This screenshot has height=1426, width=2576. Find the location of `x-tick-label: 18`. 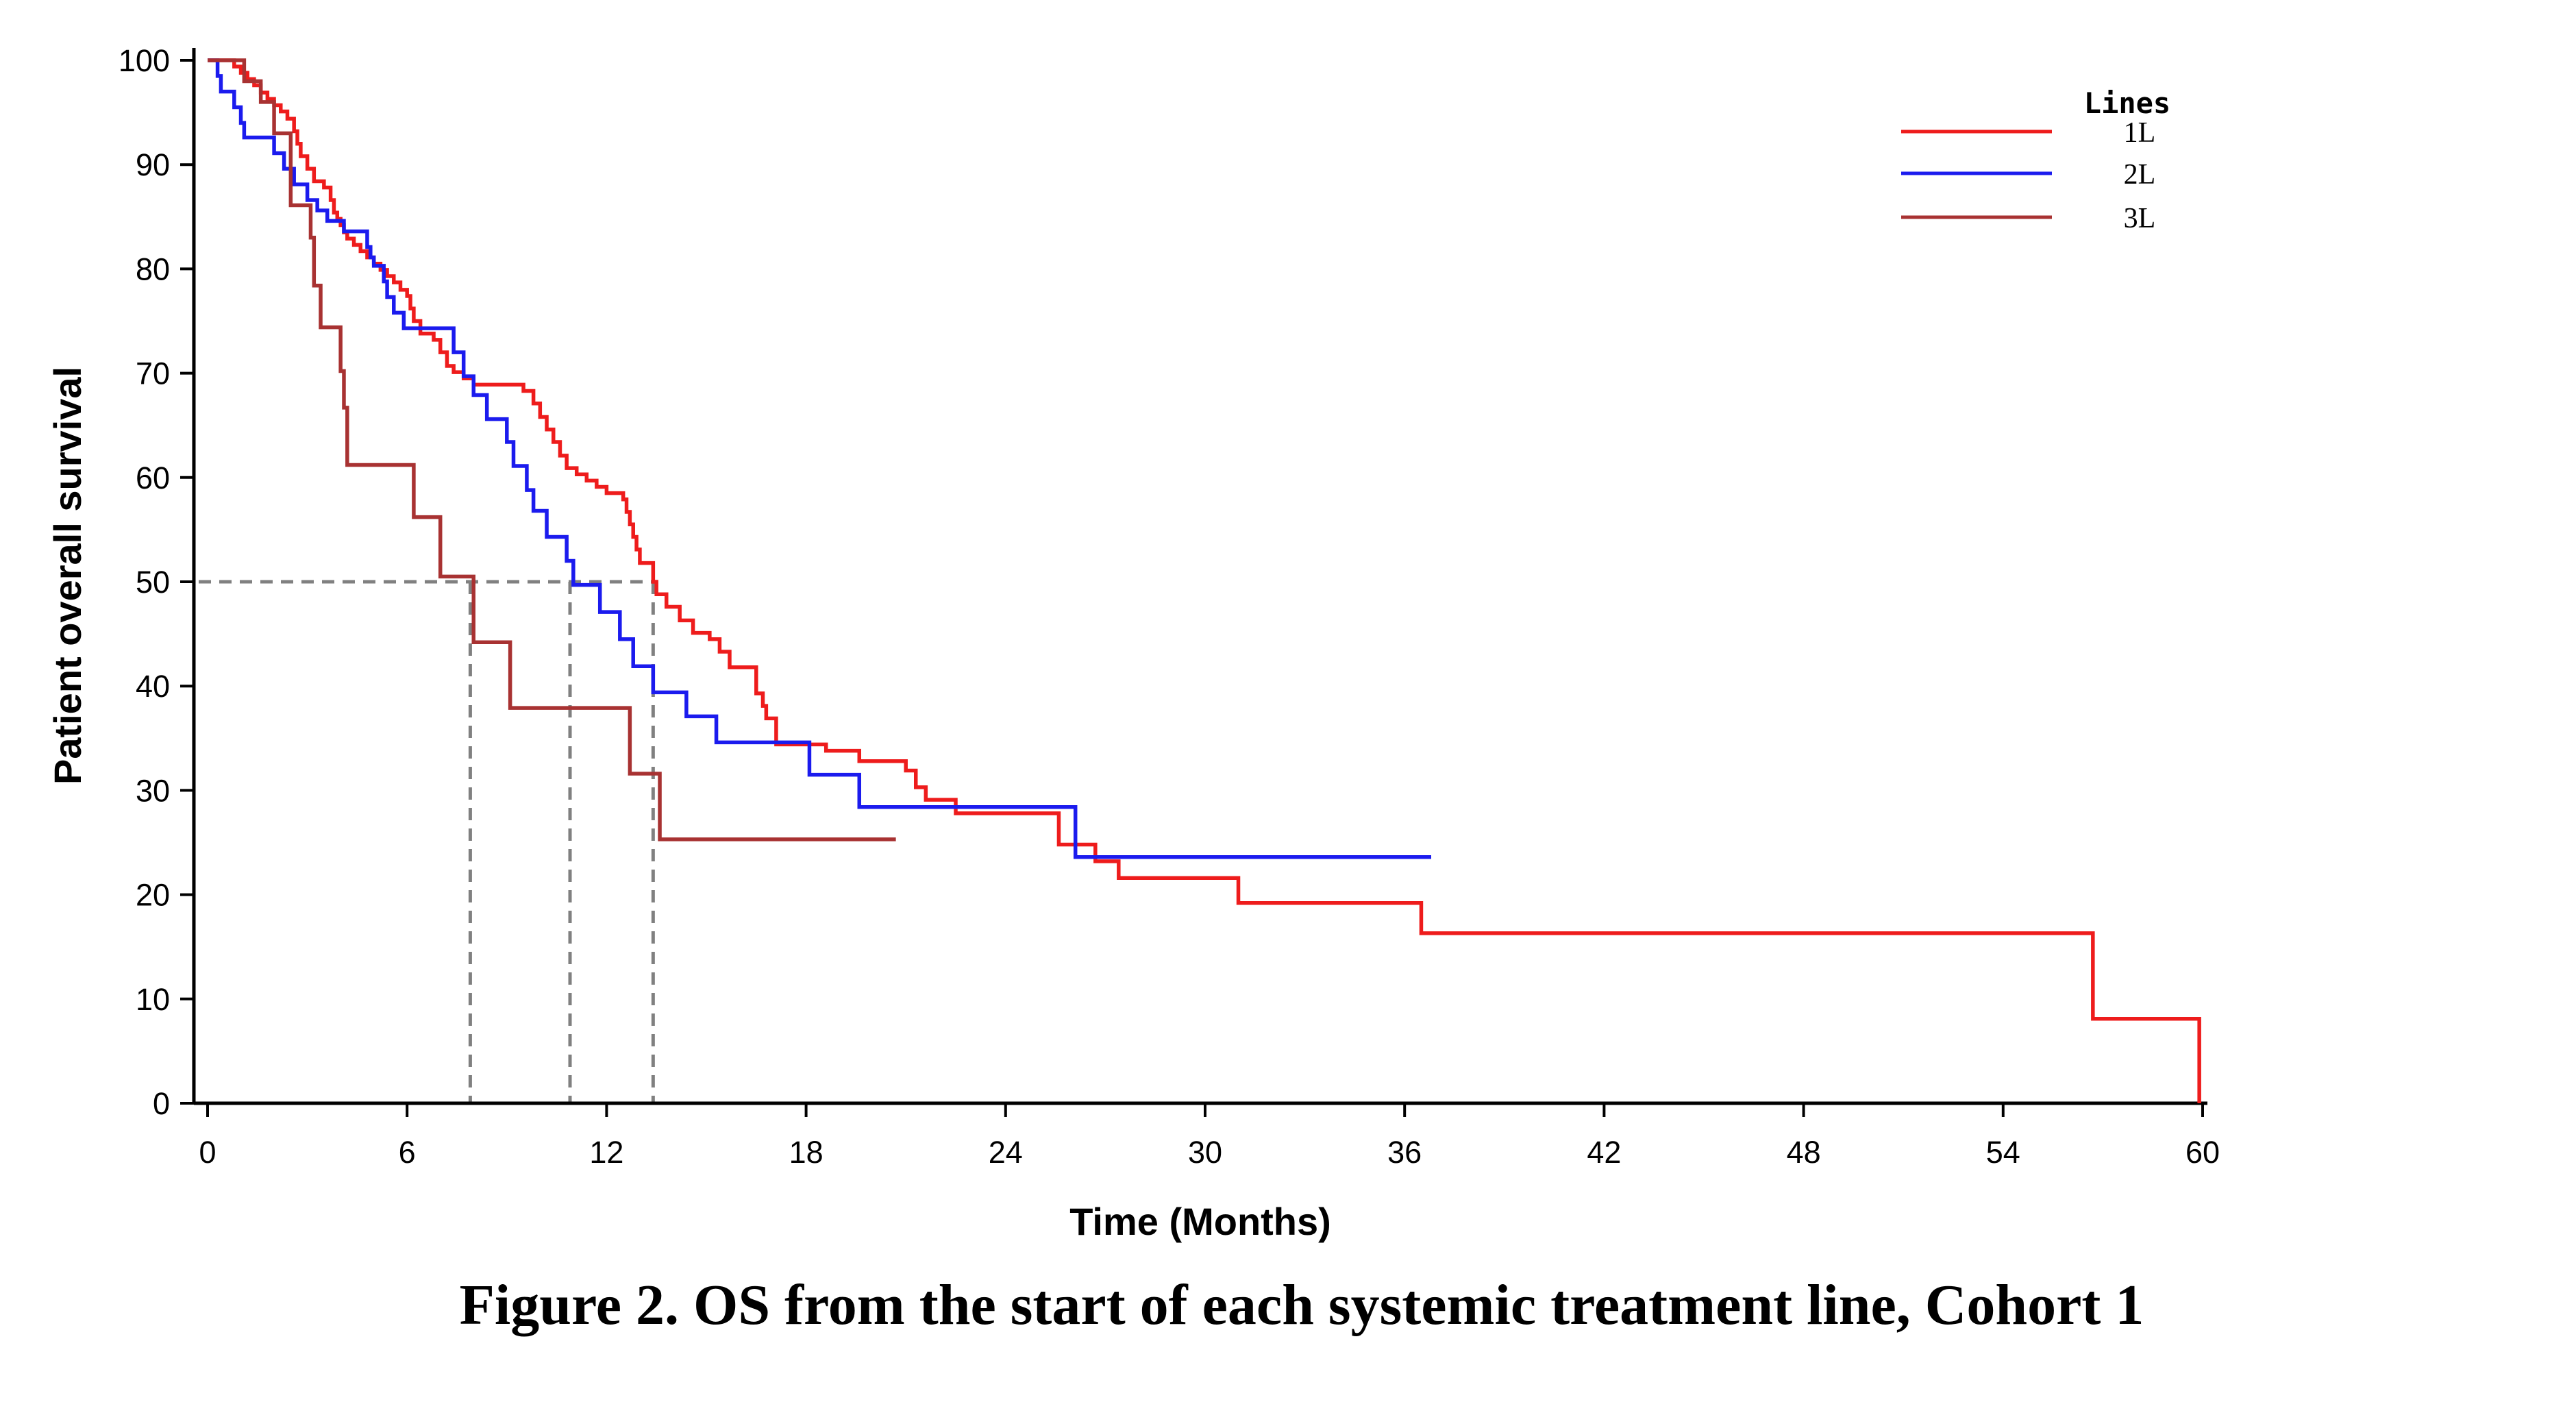

x-tick-label: 18 is located at coordinates (806, 1152).